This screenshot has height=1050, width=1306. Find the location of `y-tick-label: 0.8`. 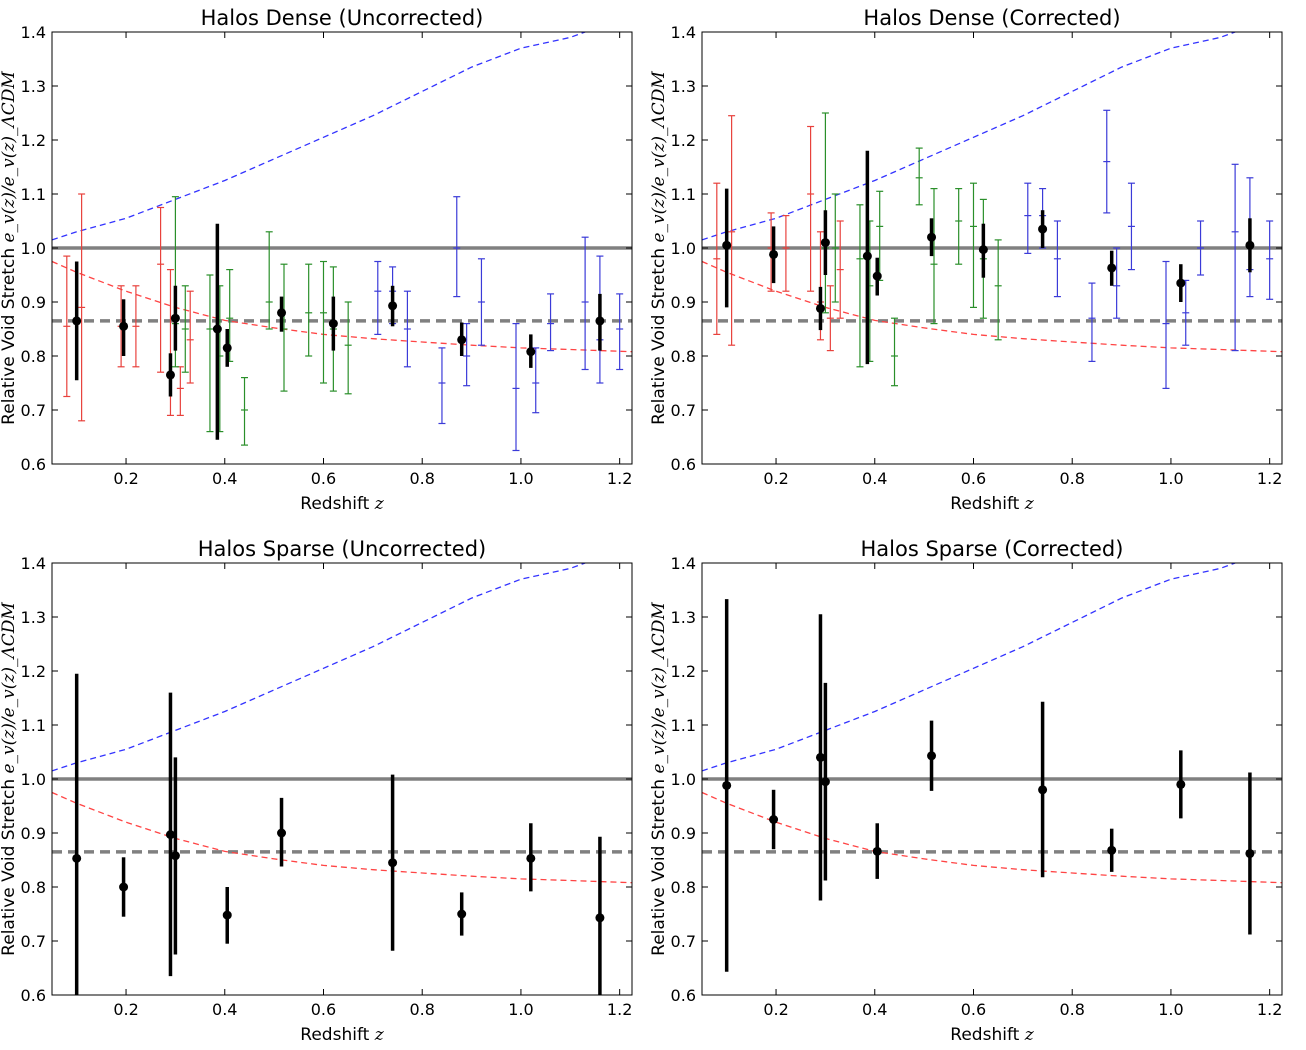

y-tick-label: 0.8 is located at coordinates (33, 356).